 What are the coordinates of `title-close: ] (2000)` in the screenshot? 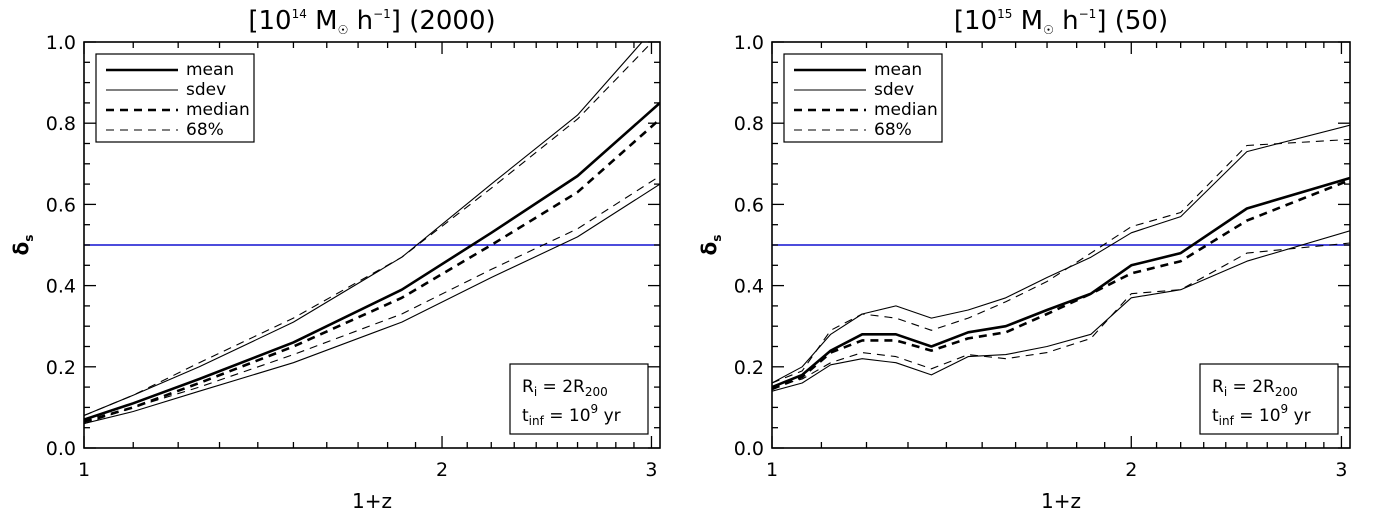 It's located at (443, 21).